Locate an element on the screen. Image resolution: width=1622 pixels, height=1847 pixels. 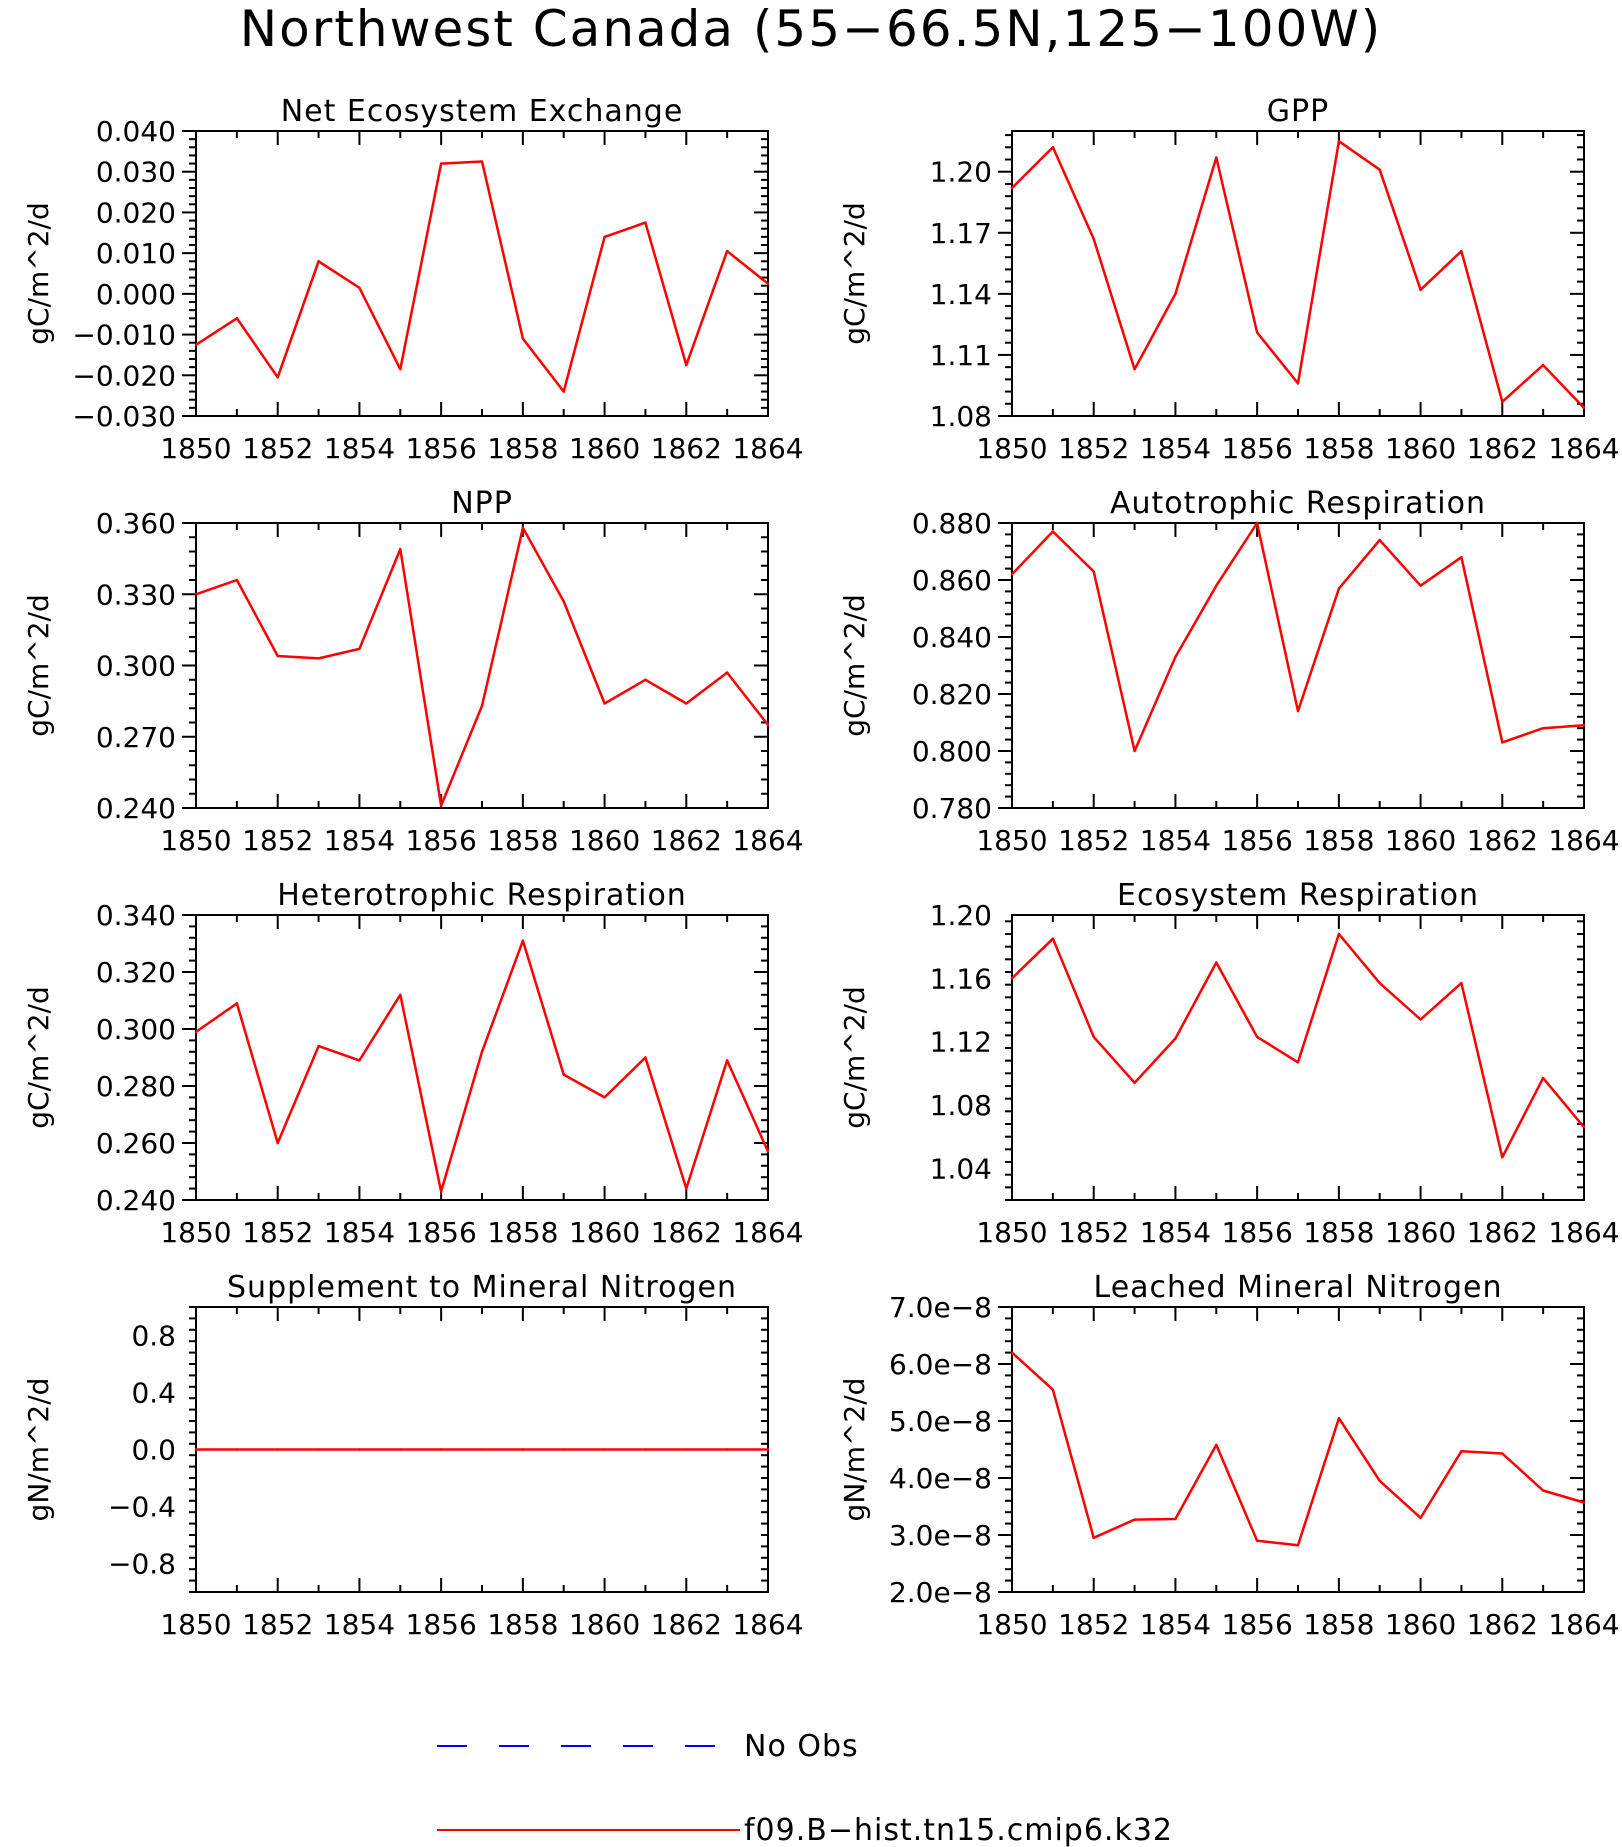
y-tick-label: 0.040 is located at coordinates (136, 131).